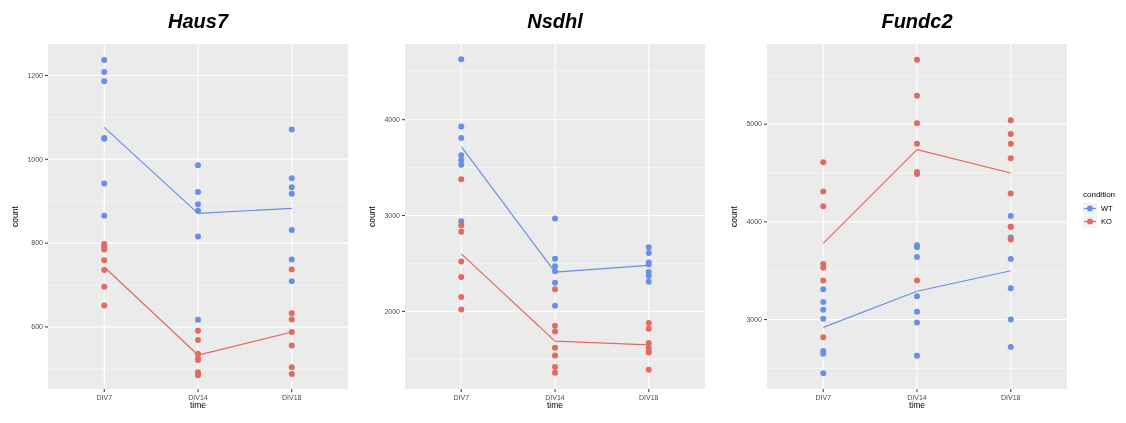  I want to click on chart-title: Haus7, so click(198, 21).